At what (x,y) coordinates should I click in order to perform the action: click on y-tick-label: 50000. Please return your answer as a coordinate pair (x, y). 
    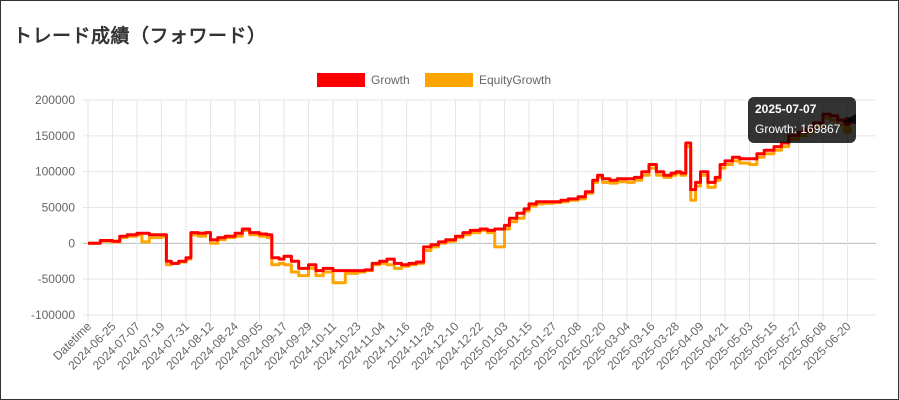
    Looking at the image, I should click on (59, 208).